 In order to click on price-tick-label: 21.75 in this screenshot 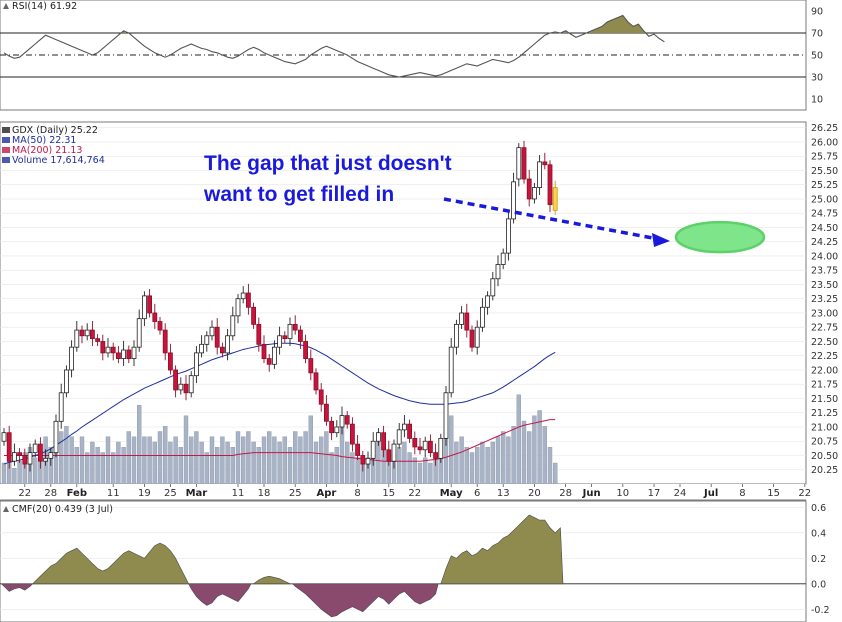, I will do `click(824, 385)`.